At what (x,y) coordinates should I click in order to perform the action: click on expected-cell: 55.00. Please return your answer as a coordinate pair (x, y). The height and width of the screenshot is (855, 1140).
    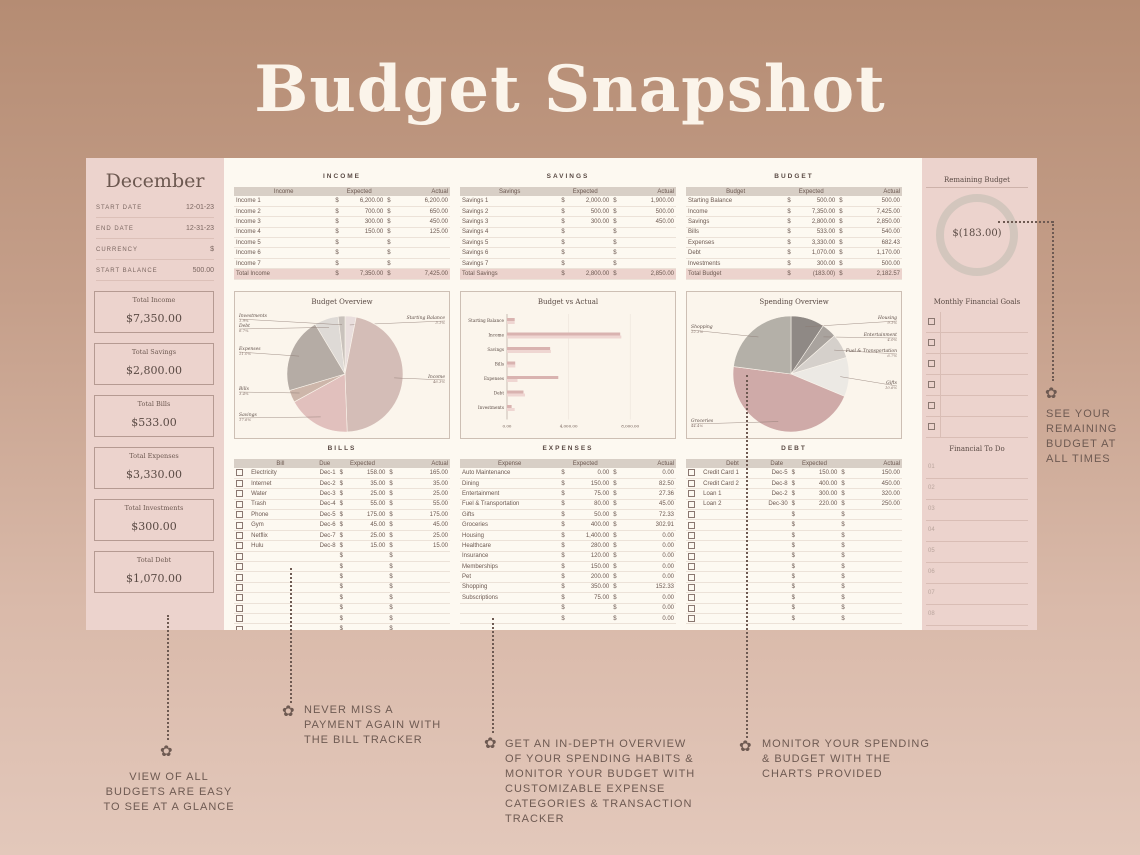
    Looking at the image, I should click on (369, 505).